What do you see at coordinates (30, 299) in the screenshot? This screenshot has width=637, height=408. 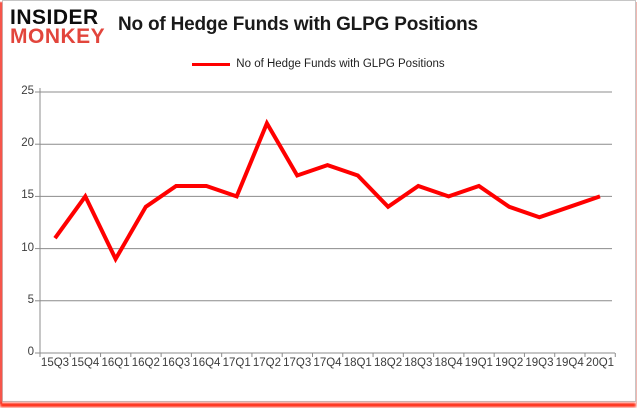 I see `y-axis-label: 5` at bounding box center [30, 299].